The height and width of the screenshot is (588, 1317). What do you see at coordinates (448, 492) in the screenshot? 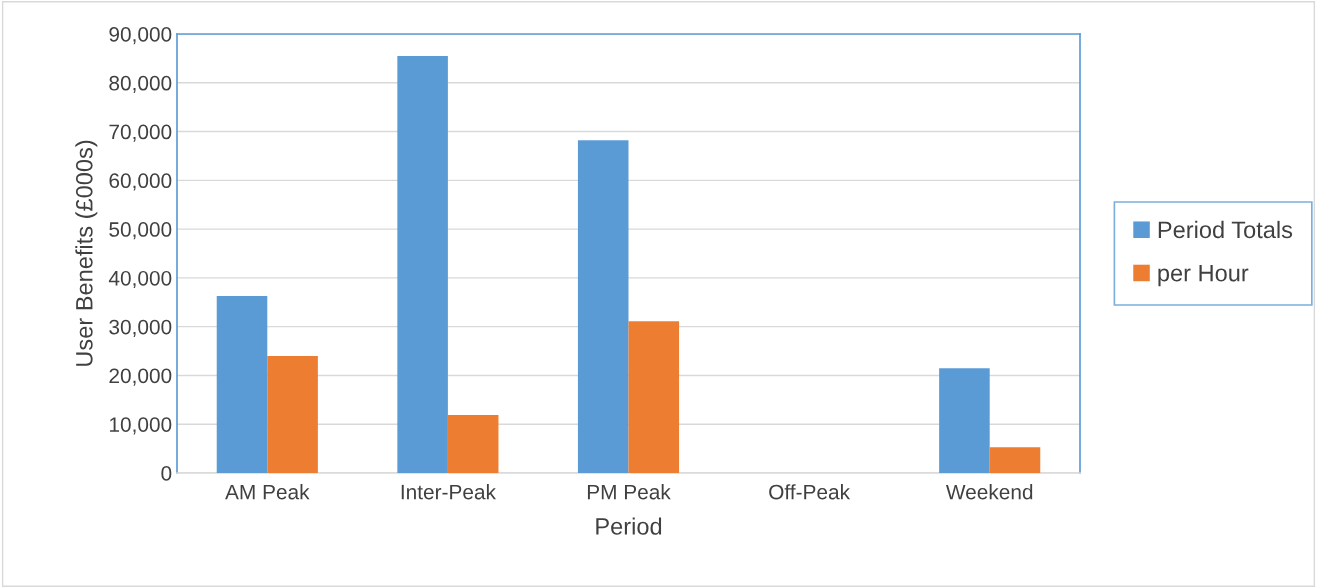
I see `x-tick-label: Inter-Peak` at bounding box center [448, 492].